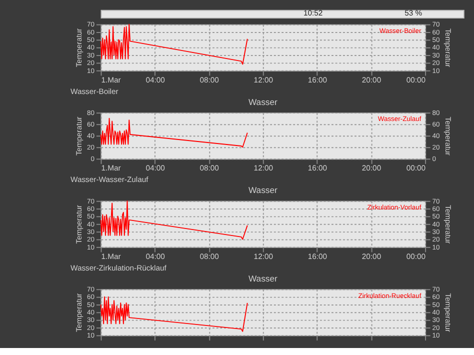 This screenshot has width=474, height=355. What do you see at coordinates (413, 13) in the screenshot?
I see `text: 53 %` at bounding box center [413, 13].